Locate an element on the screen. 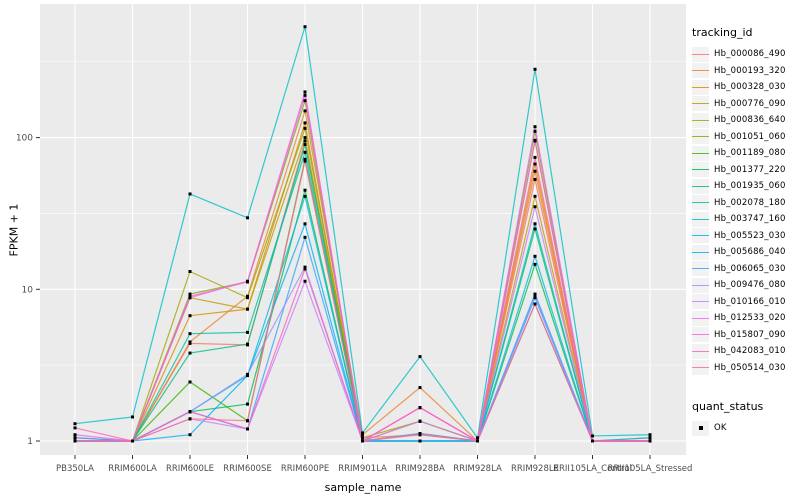  legend-item-label: Hb_010166_010 is located at coordinates (750, 301).